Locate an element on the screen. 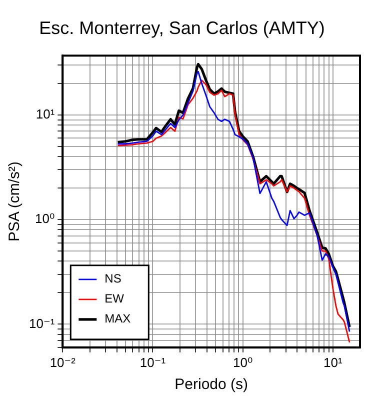  x-tick-label: 10¹ is located at coordinates (333, 362).